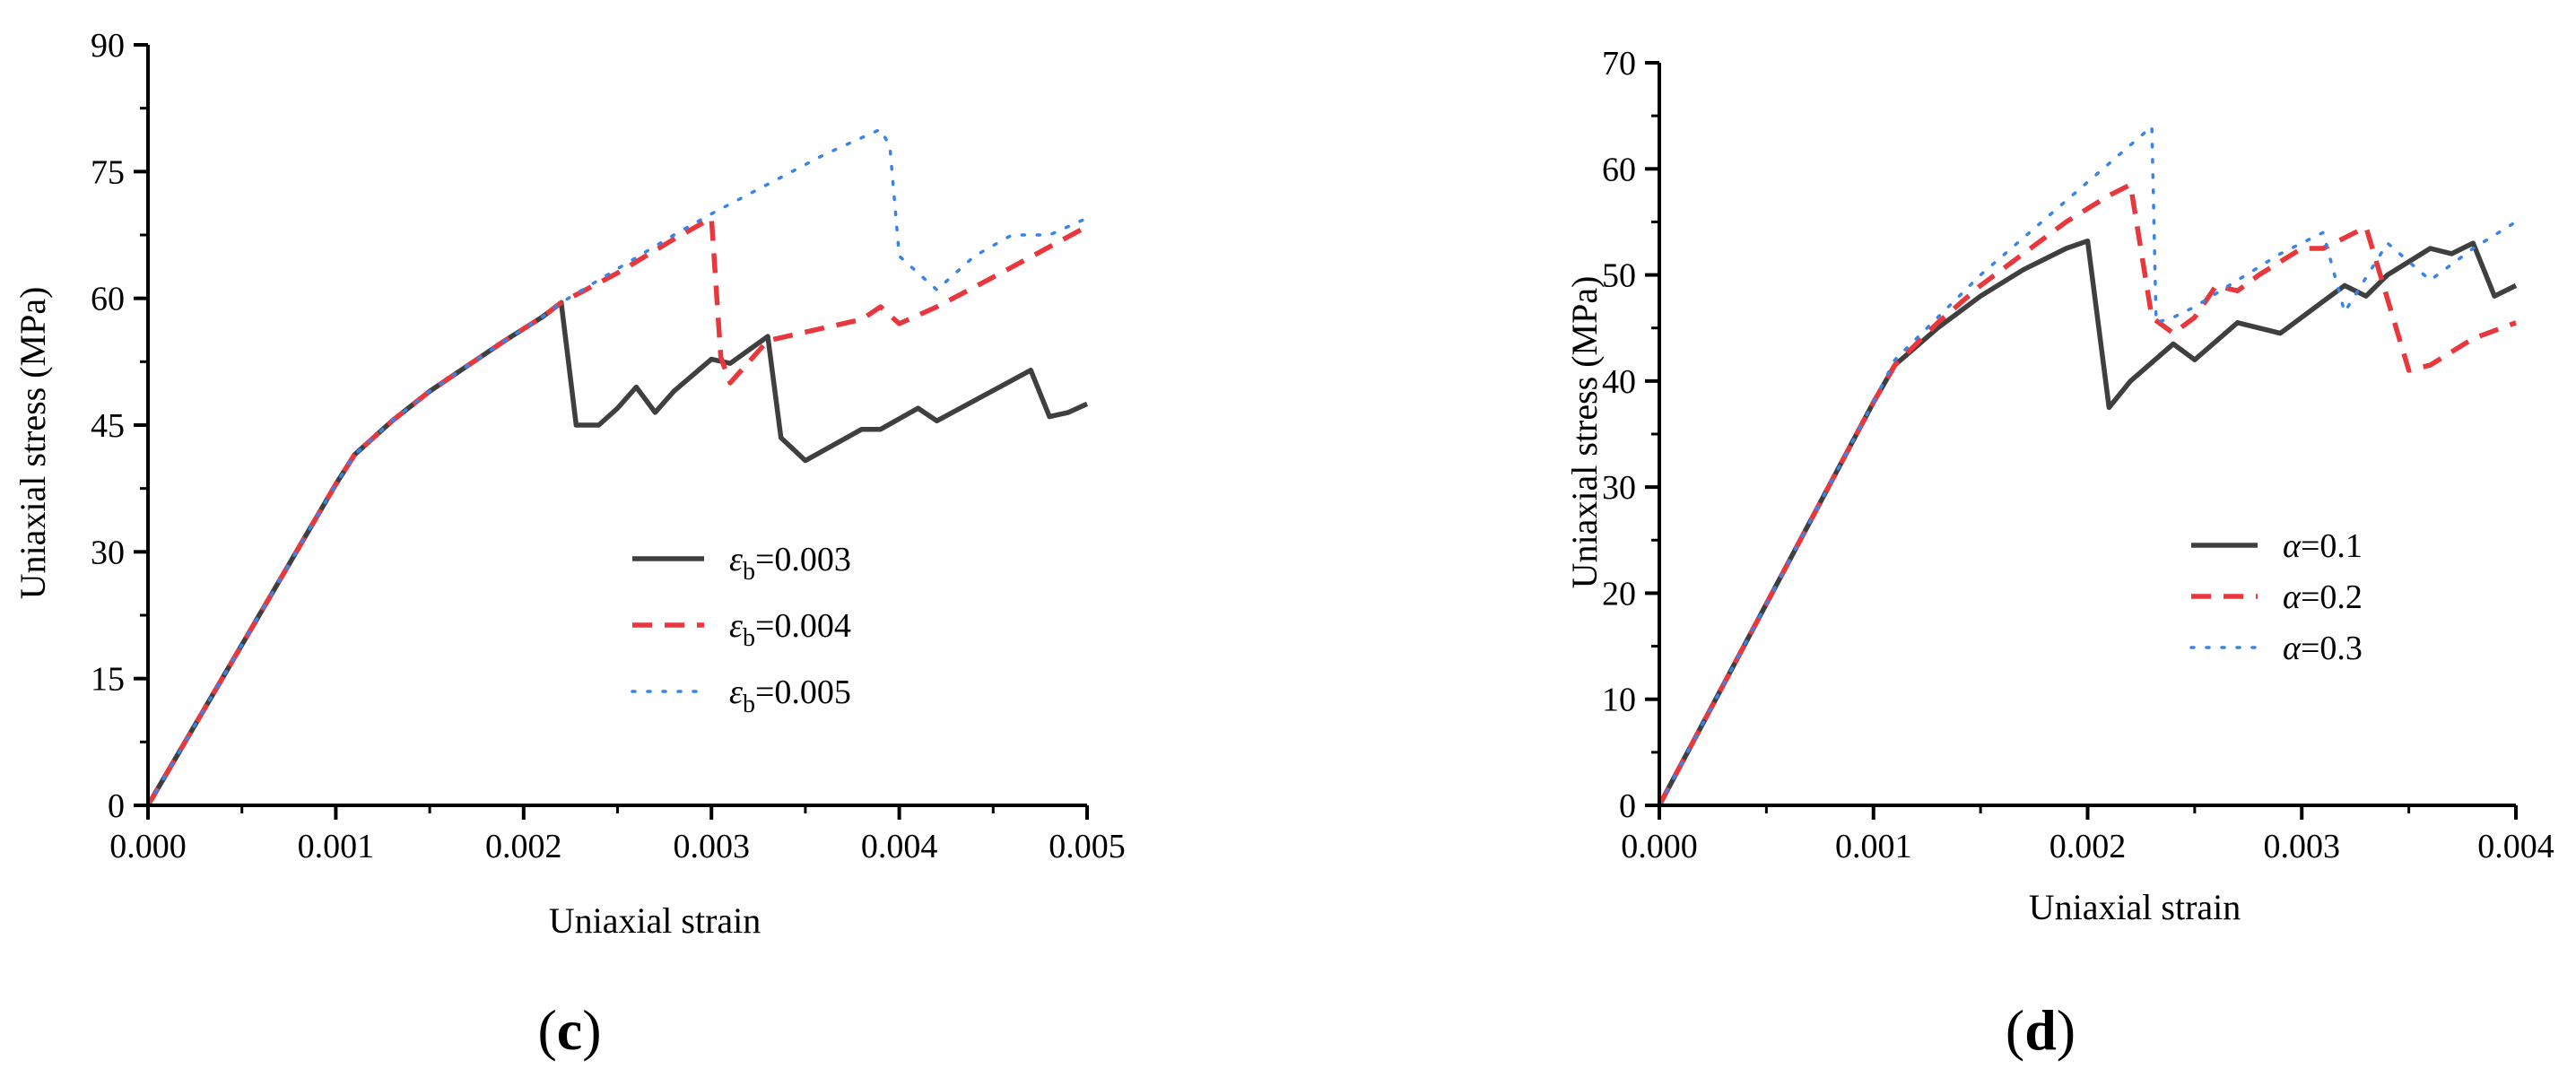 The image size is (2576, 1069). I want to click on y-tick-label-d-5: 50, so click(1619, 276).